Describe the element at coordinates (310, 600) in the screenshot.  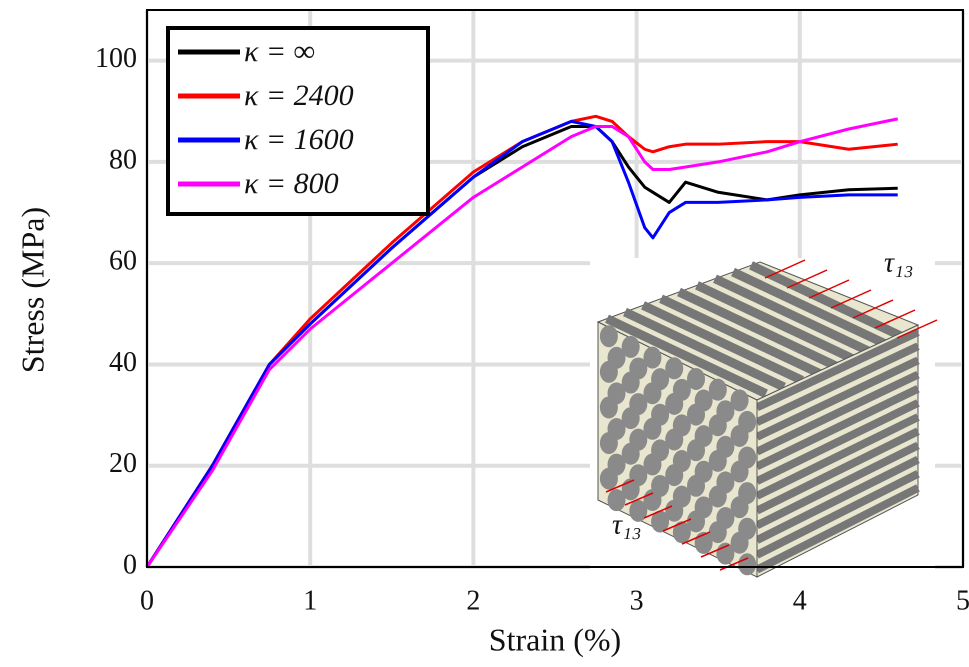
I see `x-tick-label: 1` at that location.